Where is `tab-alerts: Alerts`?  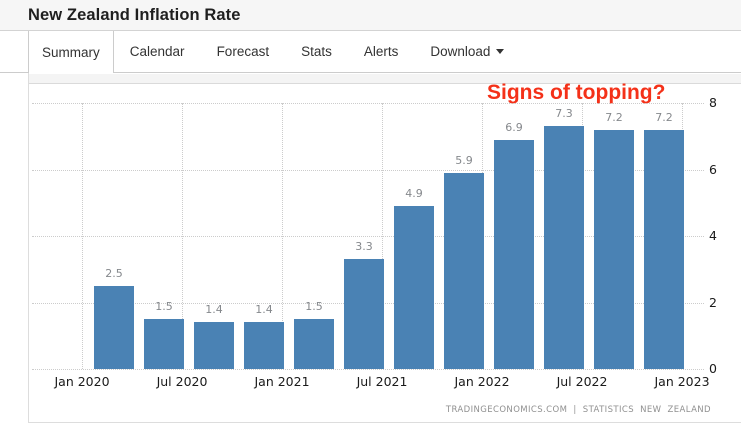
tab-alerts: Alerts is located at coordinates (381, 51).